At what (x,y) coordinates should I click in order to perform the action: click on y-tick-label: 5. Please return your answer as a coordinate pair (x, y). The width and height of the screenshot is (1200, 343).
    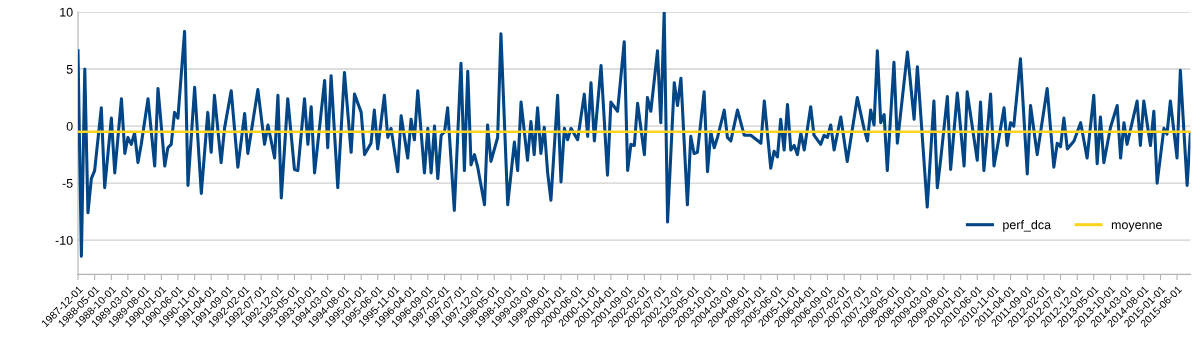
    Looking at the image, I should click on (69, 69).